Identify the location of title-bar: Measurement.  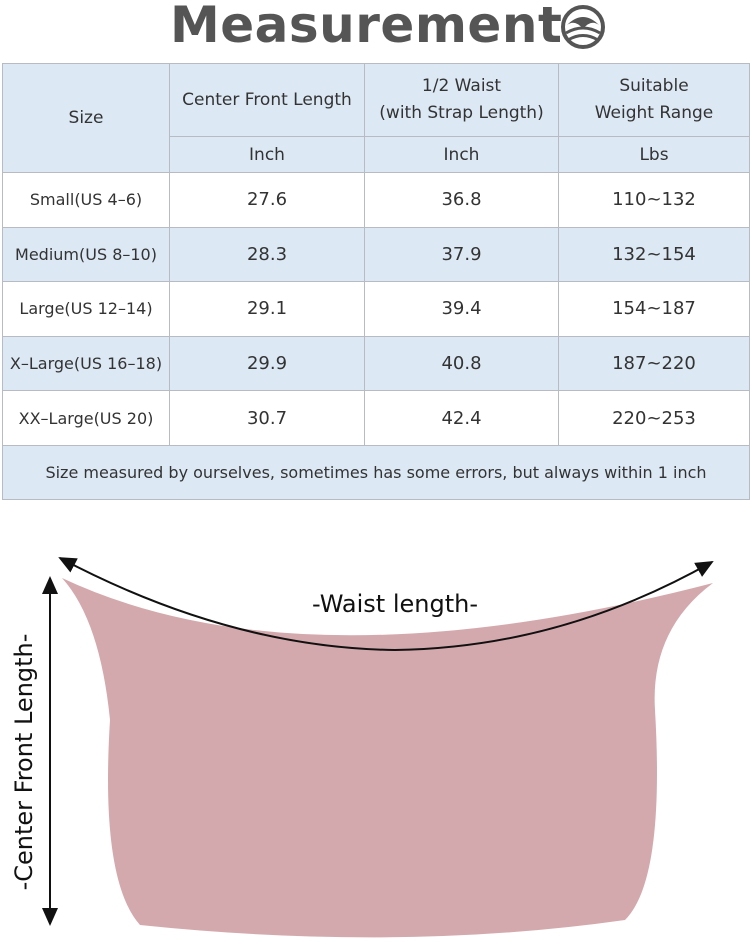
(375, 30).